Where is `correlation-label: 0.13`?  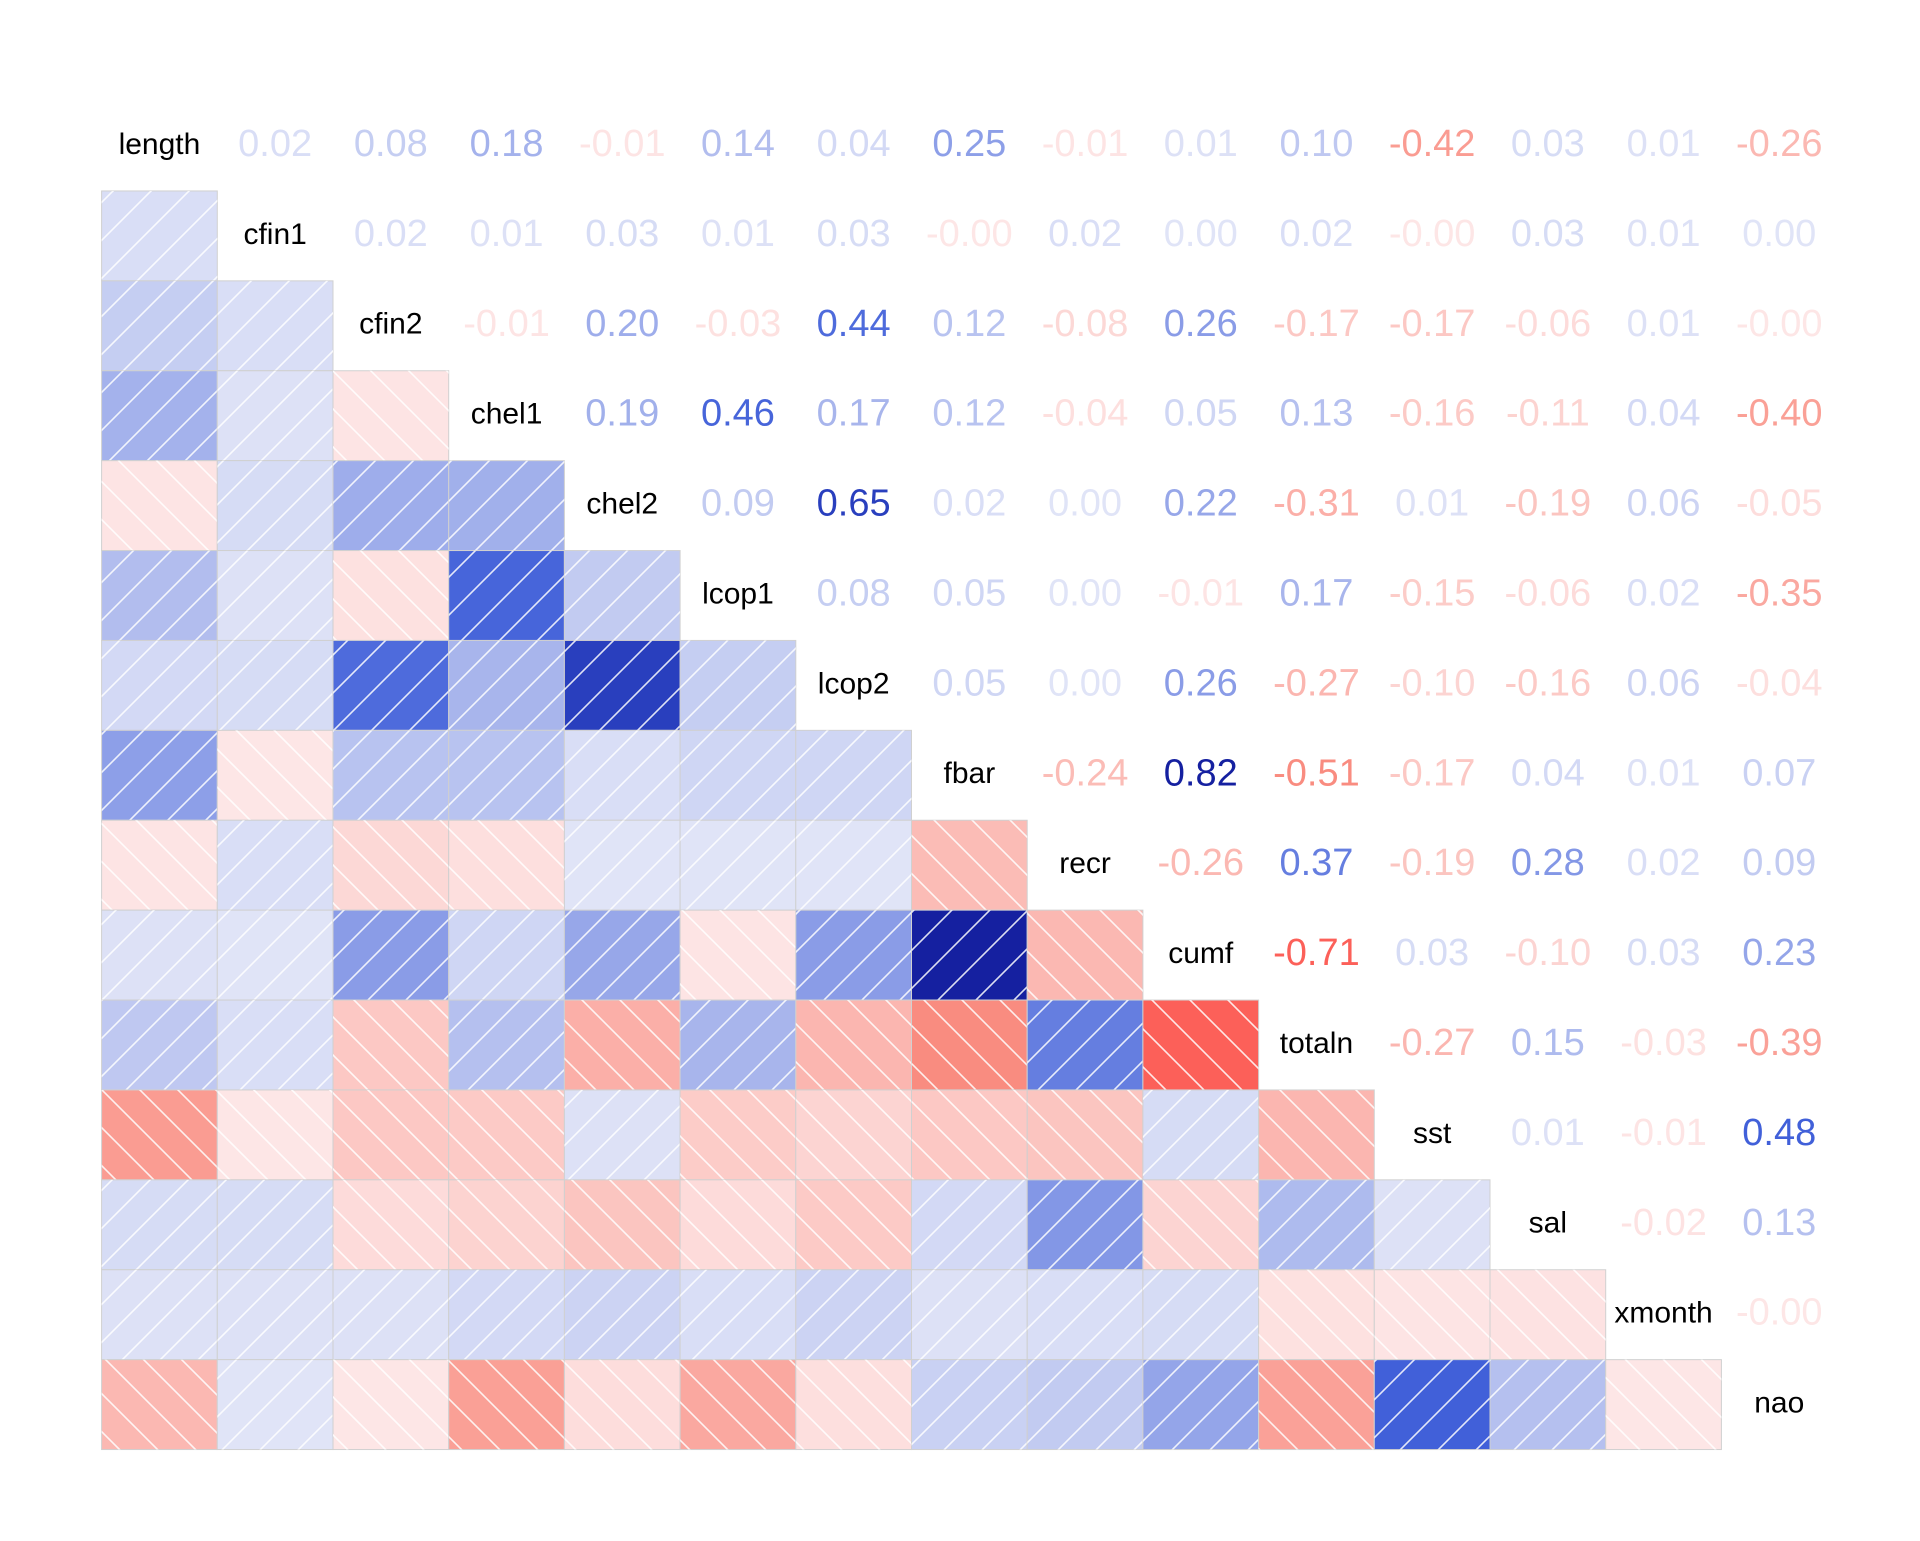 correlation-label: 0.13 is located at coordinates (1316, 414).